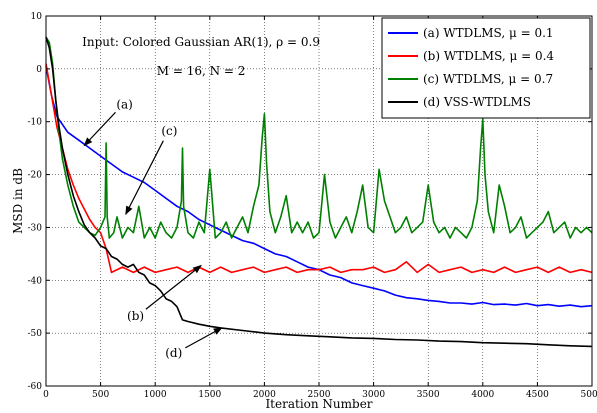  I want to click on callout-label: (a), so click(124, 105).